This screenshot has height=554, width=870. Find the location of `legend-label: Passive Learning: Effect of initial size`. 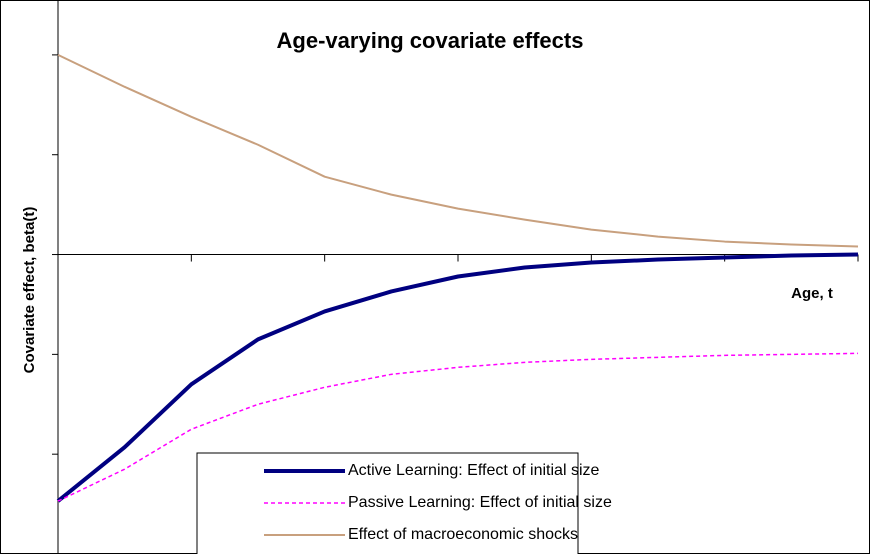

legend-label: Passive Learning: Effect of initial size is located at coordinates (480, 502).